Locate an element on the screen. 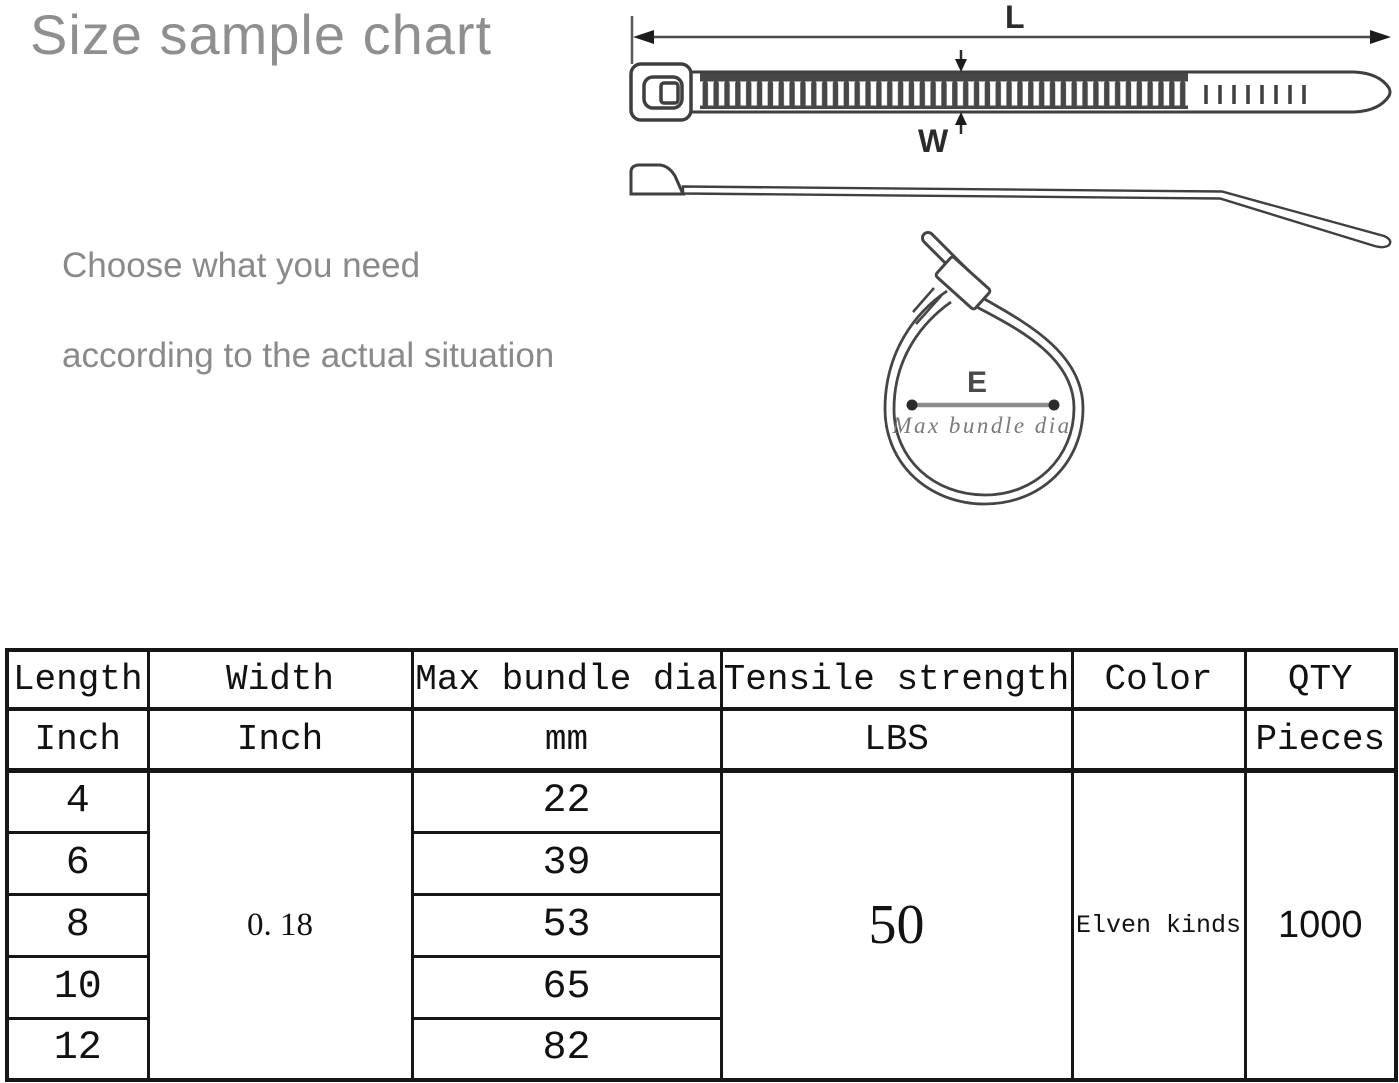 The width and height of the screenshot is (1399, 1083). tensile-value-cell: 50 is located at coordinates (896, 925).